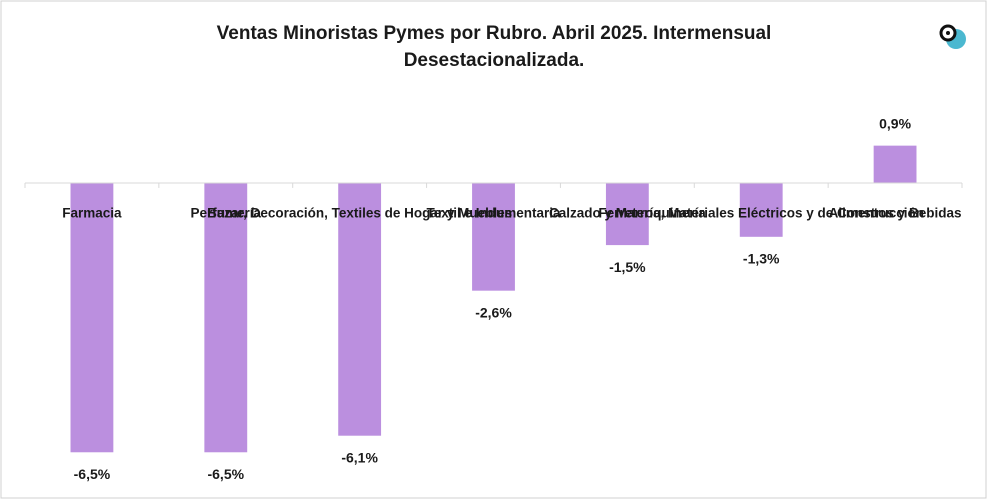  What do you see at coordinates (226, 213) in the screenshot?
I see `x-tick-label: Perfumería` at bounding box center [226, 213].